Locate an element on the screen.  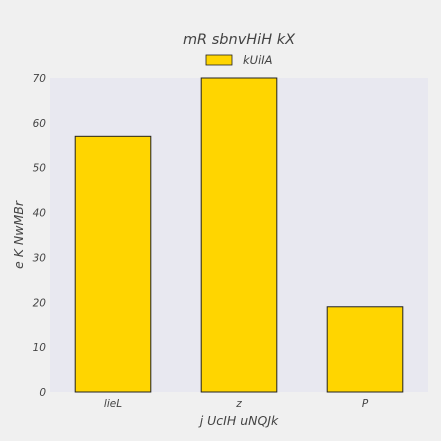
x-tick-label: z is located at coordinates (238, 404).